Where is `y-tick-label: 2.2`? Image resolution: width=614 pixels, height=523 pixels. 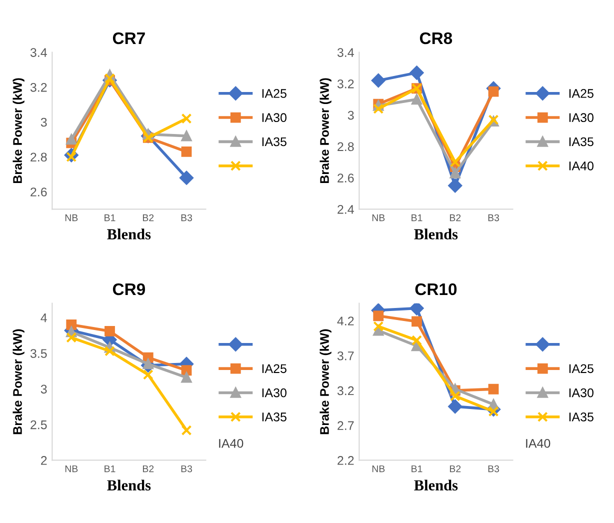
y-tick-label: 2.2 is located at coordinates (346, 460).